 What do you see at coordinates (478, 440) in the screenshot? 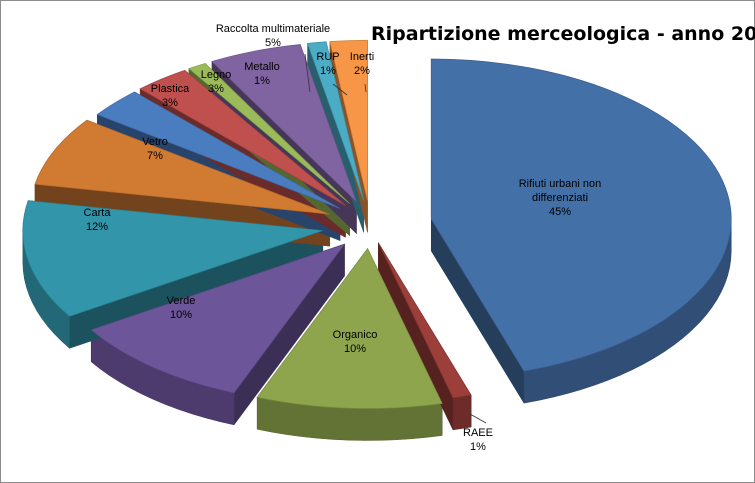
I see `slice-label: RAEE 1%` at bounding box center [478, 440].